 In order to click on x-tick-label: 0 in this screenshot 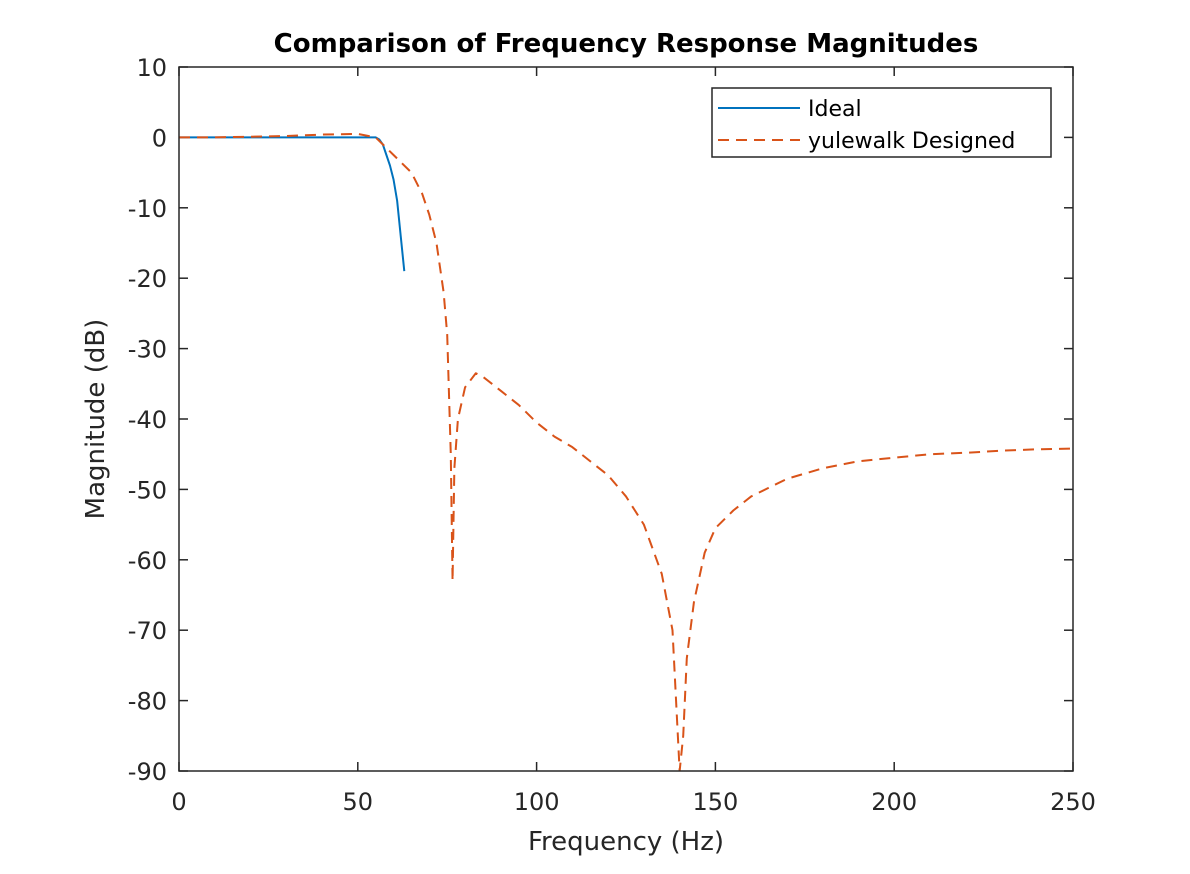, I will do `click(178, 802)`.